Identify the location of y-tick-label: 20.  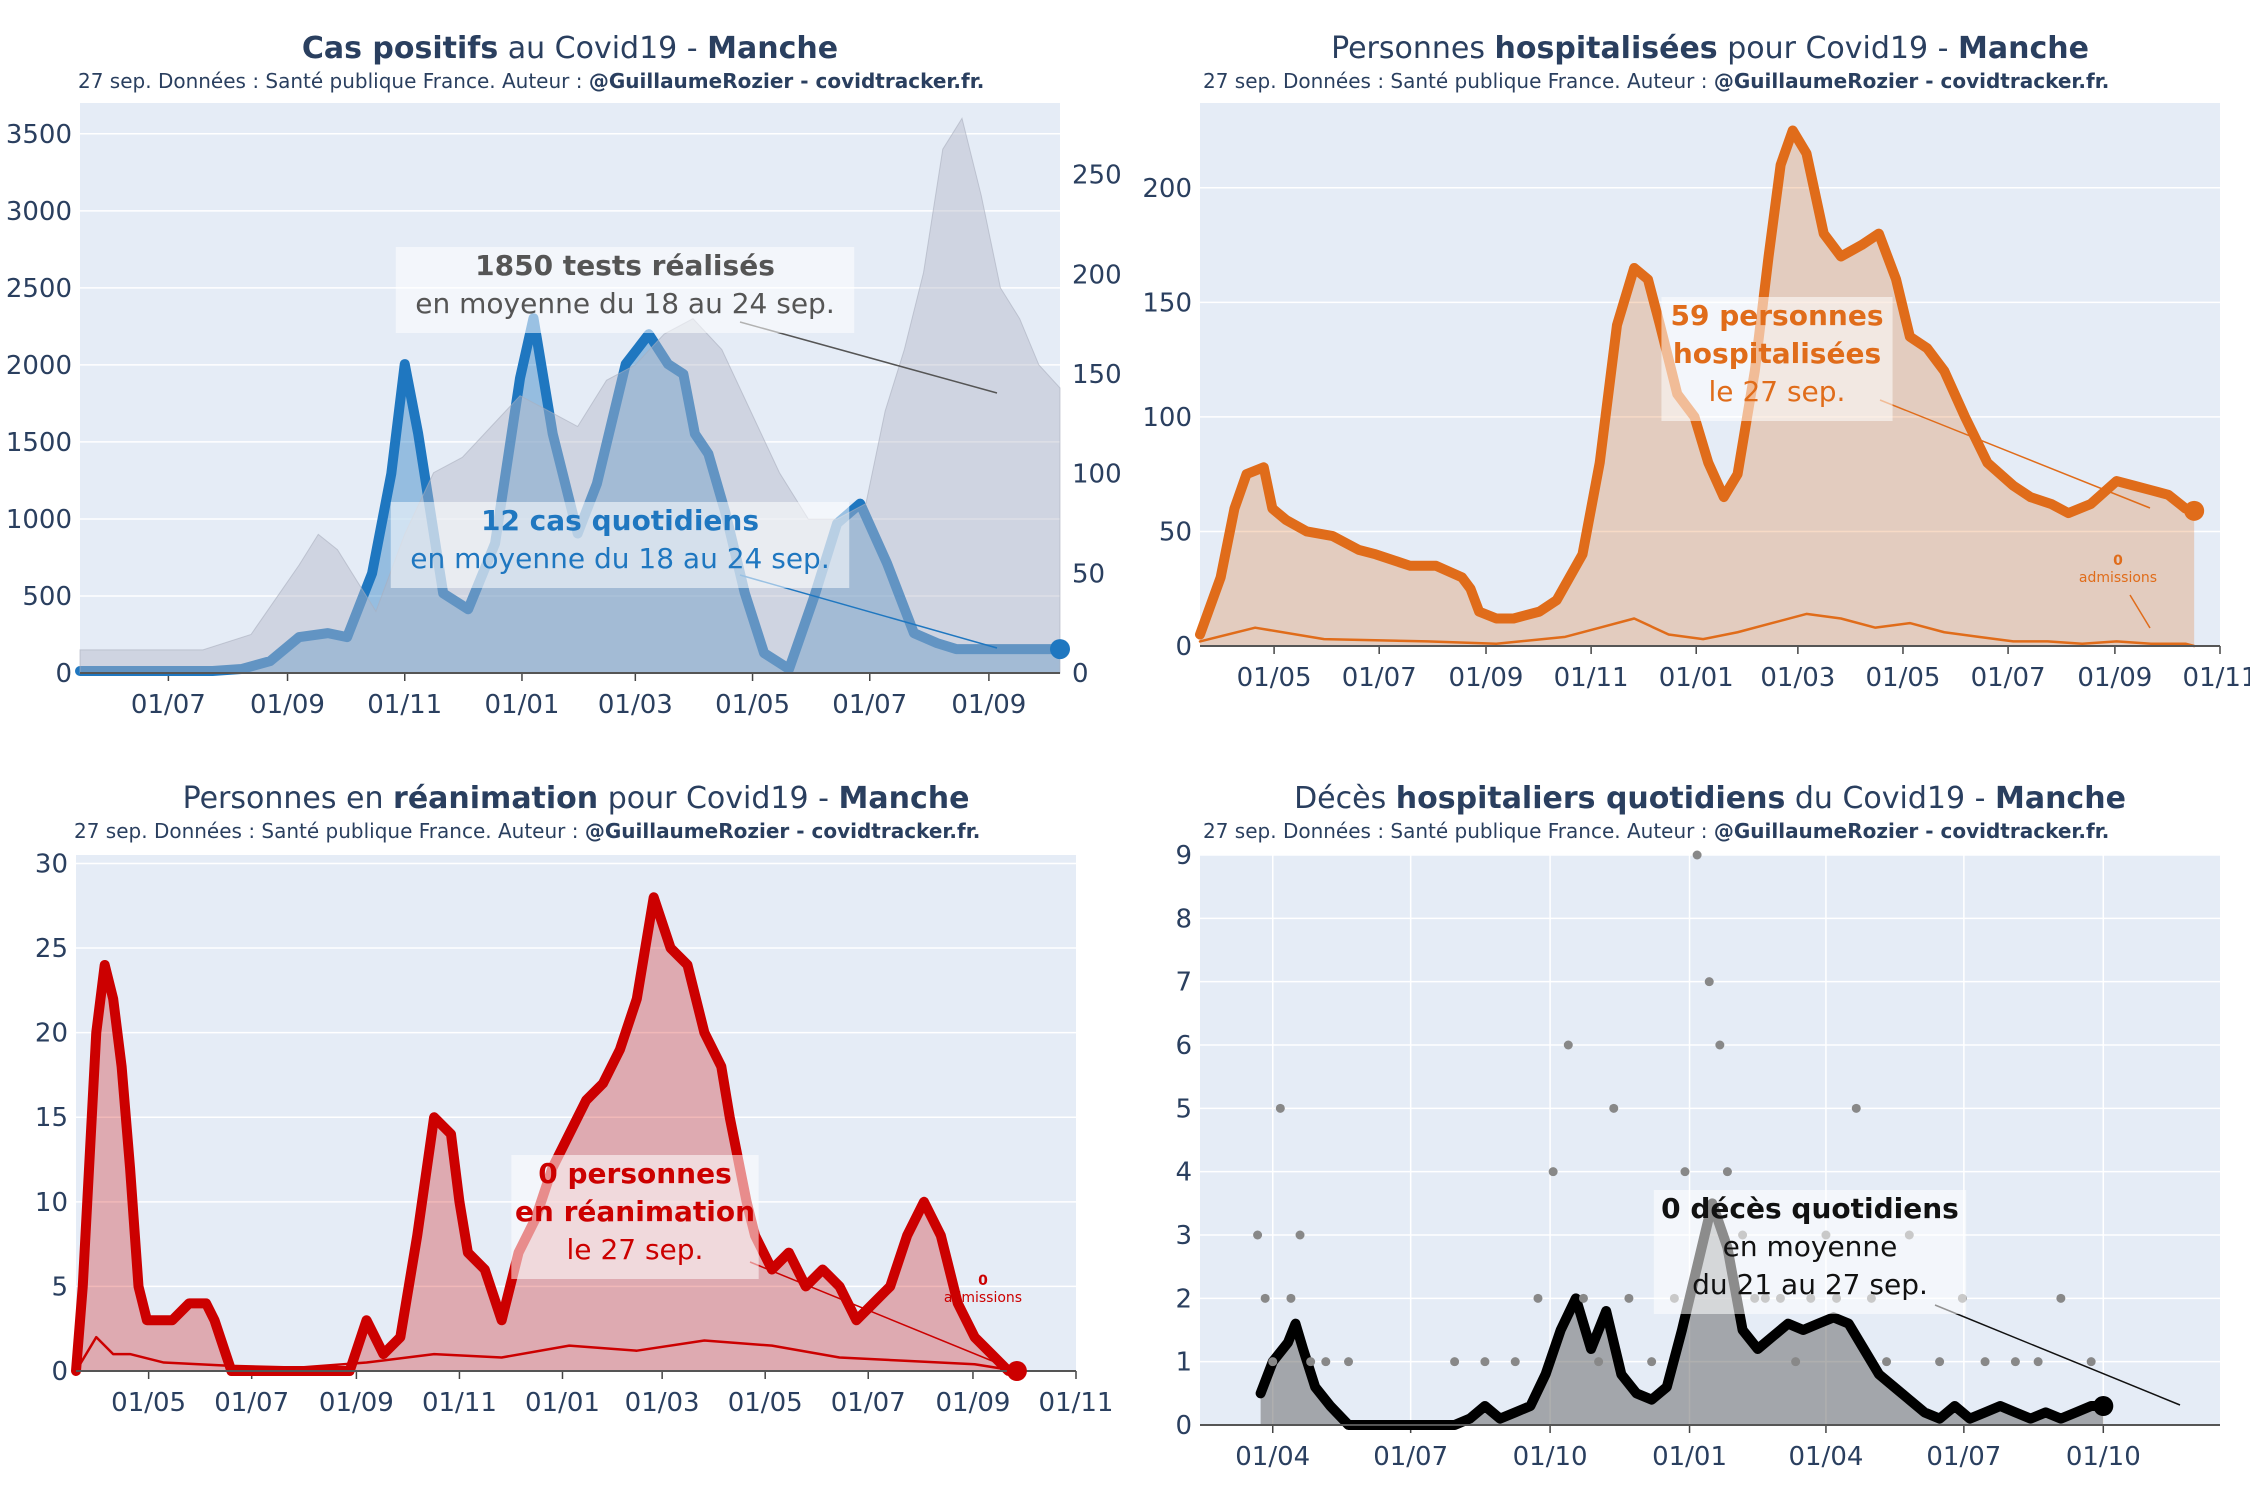
(51, 1034).